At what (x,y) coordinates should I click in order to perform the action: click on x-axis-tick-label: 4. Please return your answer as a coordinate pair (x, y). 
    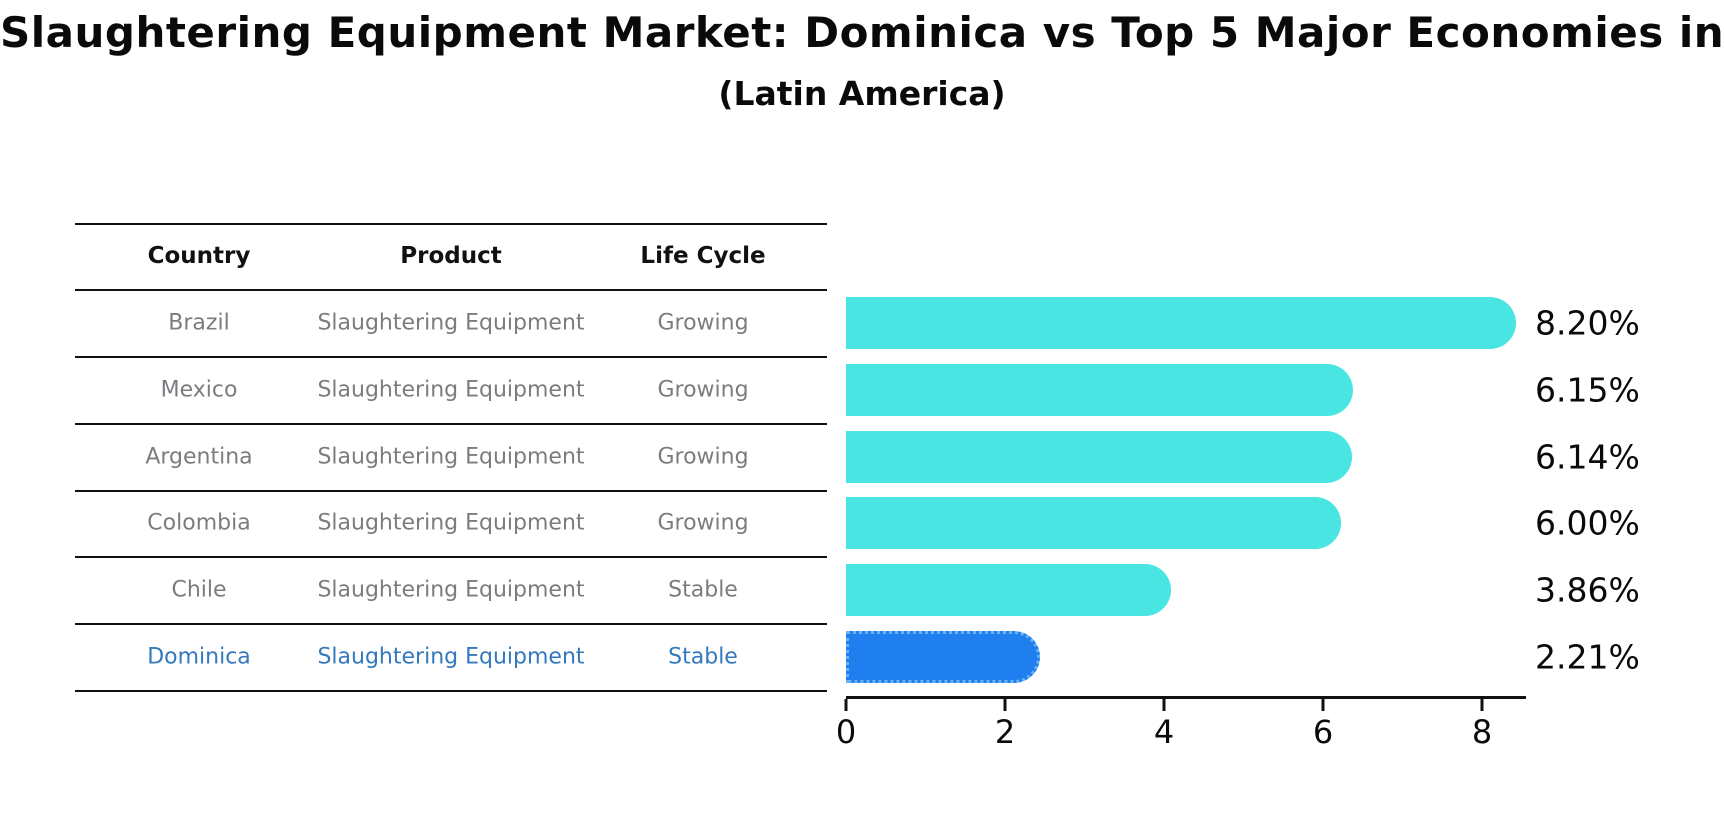
    Looking at the image, I should click on (1164, 732).